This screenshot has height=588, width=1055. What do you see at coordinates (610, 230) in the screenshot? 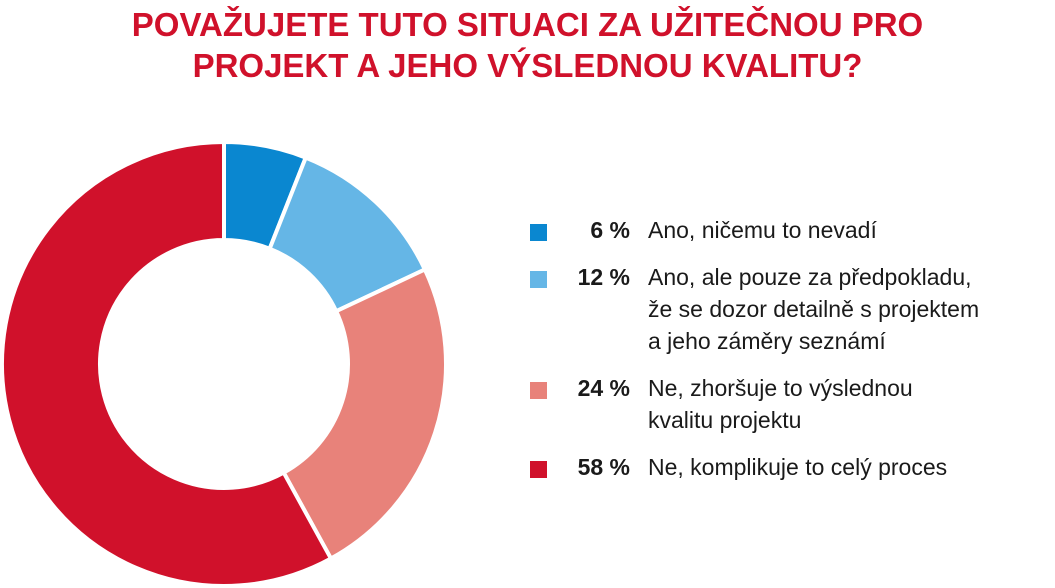
I see `legend-pct-ano: 6 %` at bounding box center [610, 230].